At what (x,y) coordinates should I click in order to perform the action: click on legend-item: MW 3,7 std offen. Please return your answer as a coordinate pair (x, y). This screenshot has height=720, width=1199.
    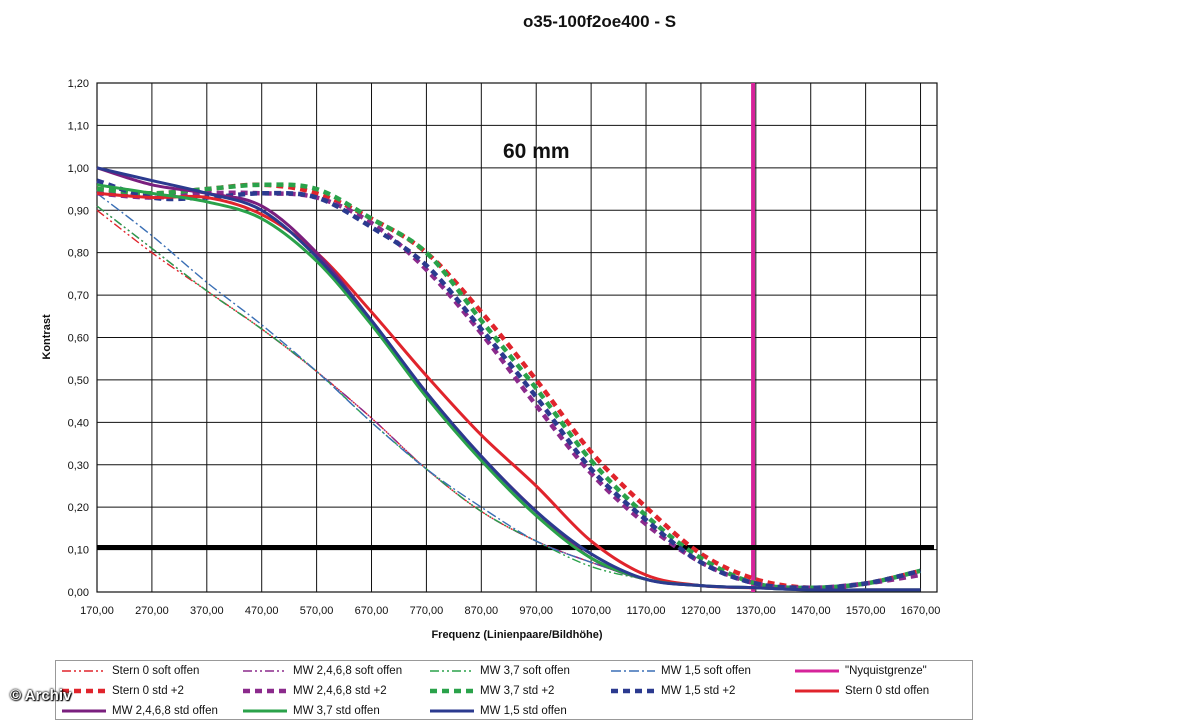
    Looking at the image, I should click on (310, 711).